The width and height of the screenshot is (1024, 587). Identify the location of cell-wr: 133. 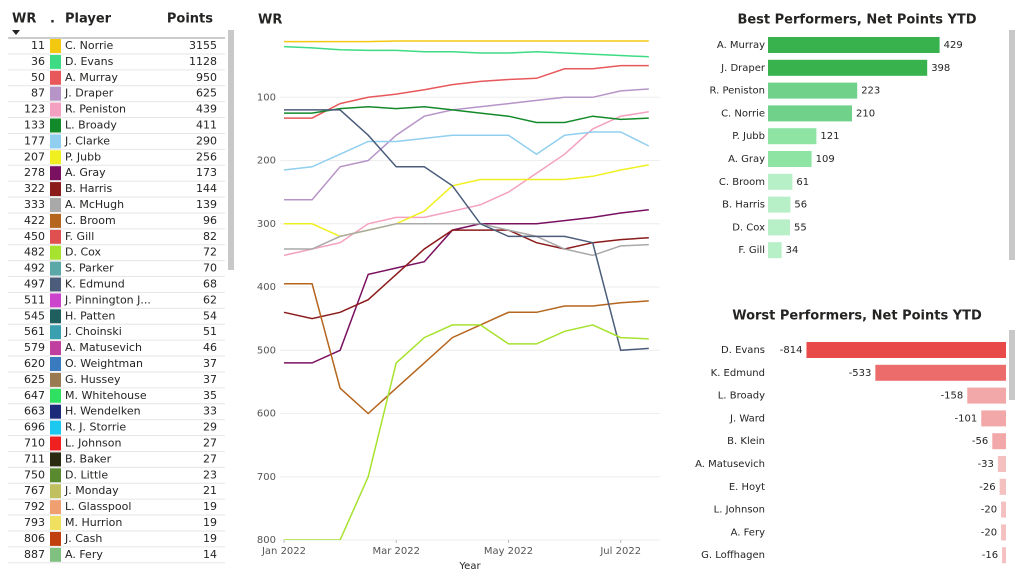
(34, 125).